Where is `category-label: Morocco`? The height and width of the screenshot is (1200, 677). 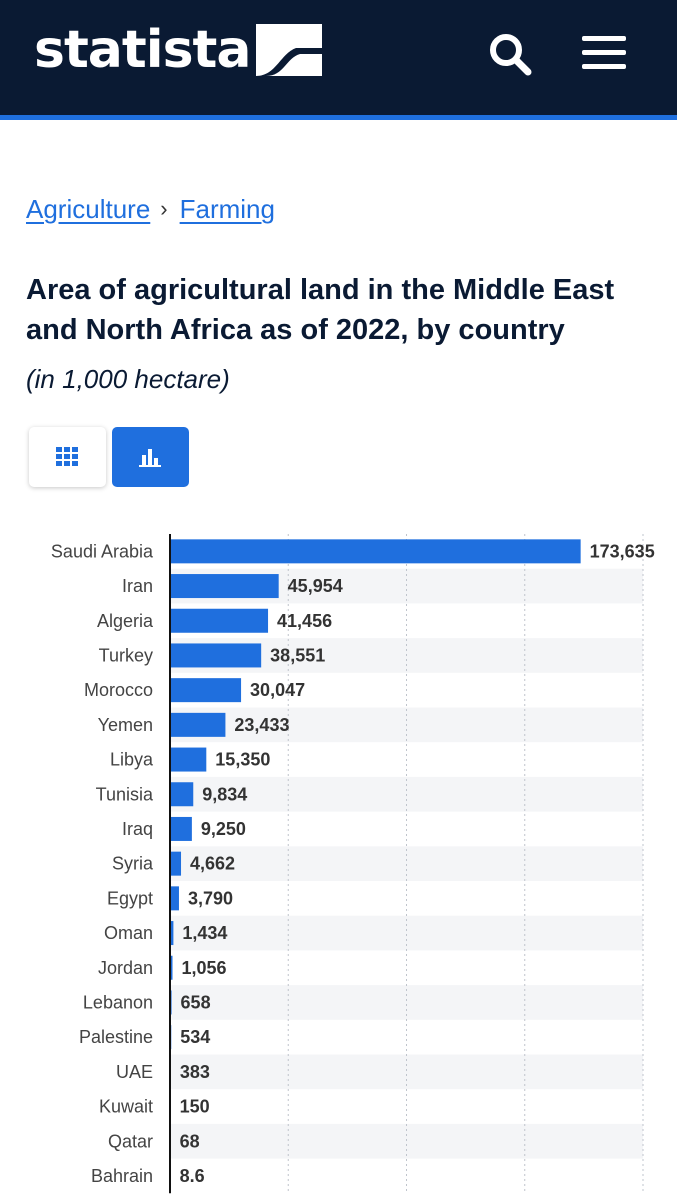
category-label: Morocco is located at coordinates (118, 690).